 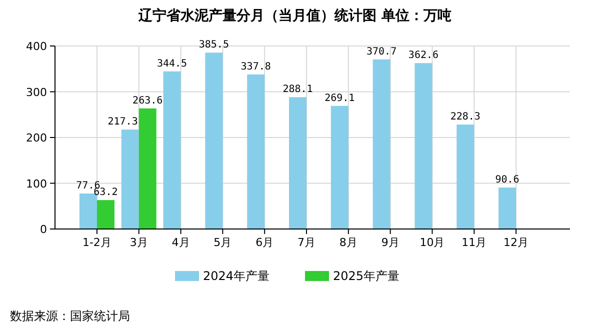 I want to click on data-label: 344.5, so click(x=172, y=64).